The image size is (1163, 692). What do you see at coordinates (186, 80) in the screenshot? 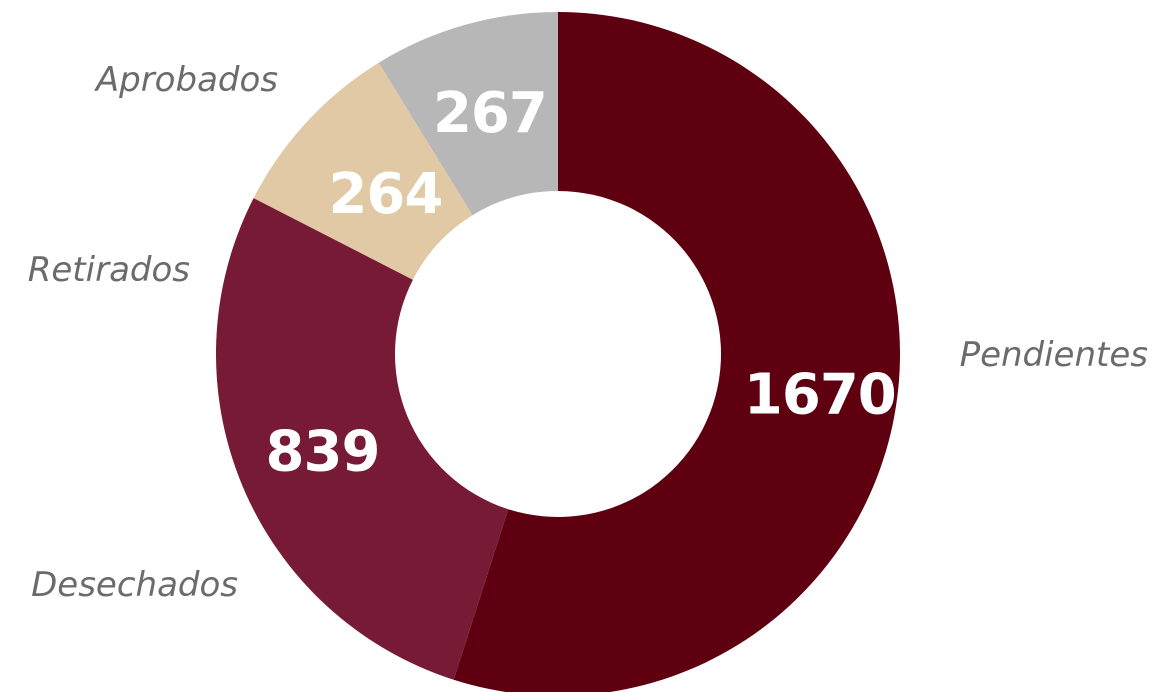
I see `category-label-aprobados: Aprobados` at bounding box center [186, 80].